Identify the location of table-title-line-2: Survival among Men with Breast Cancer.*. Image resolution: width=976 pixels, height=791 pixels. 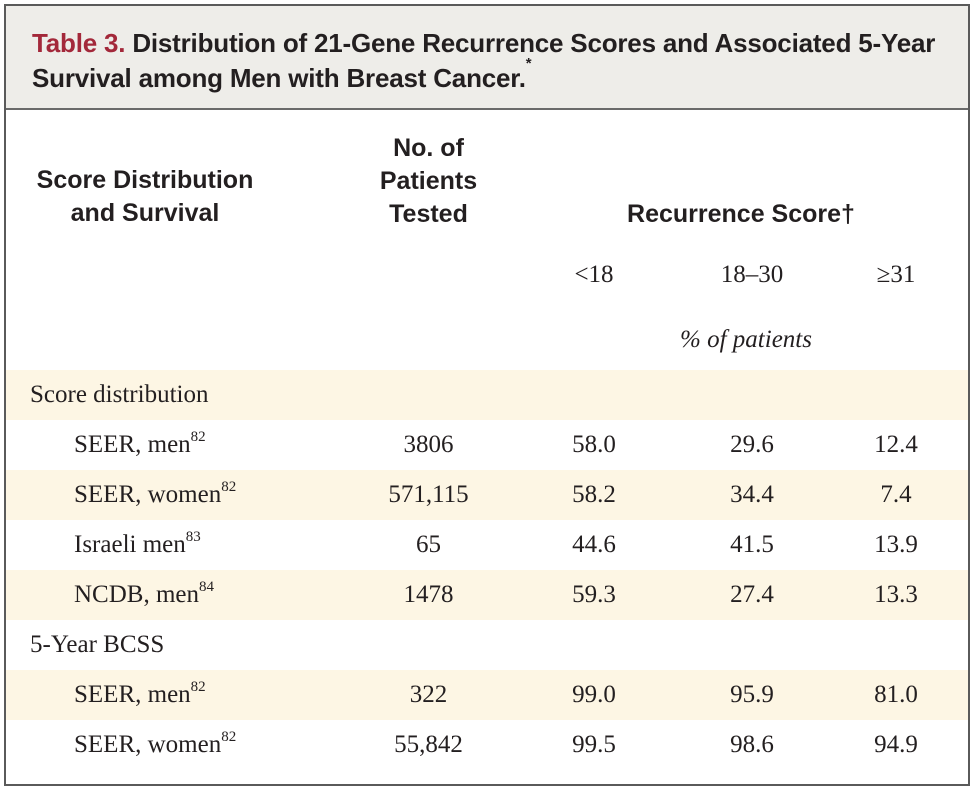
(282, 74).